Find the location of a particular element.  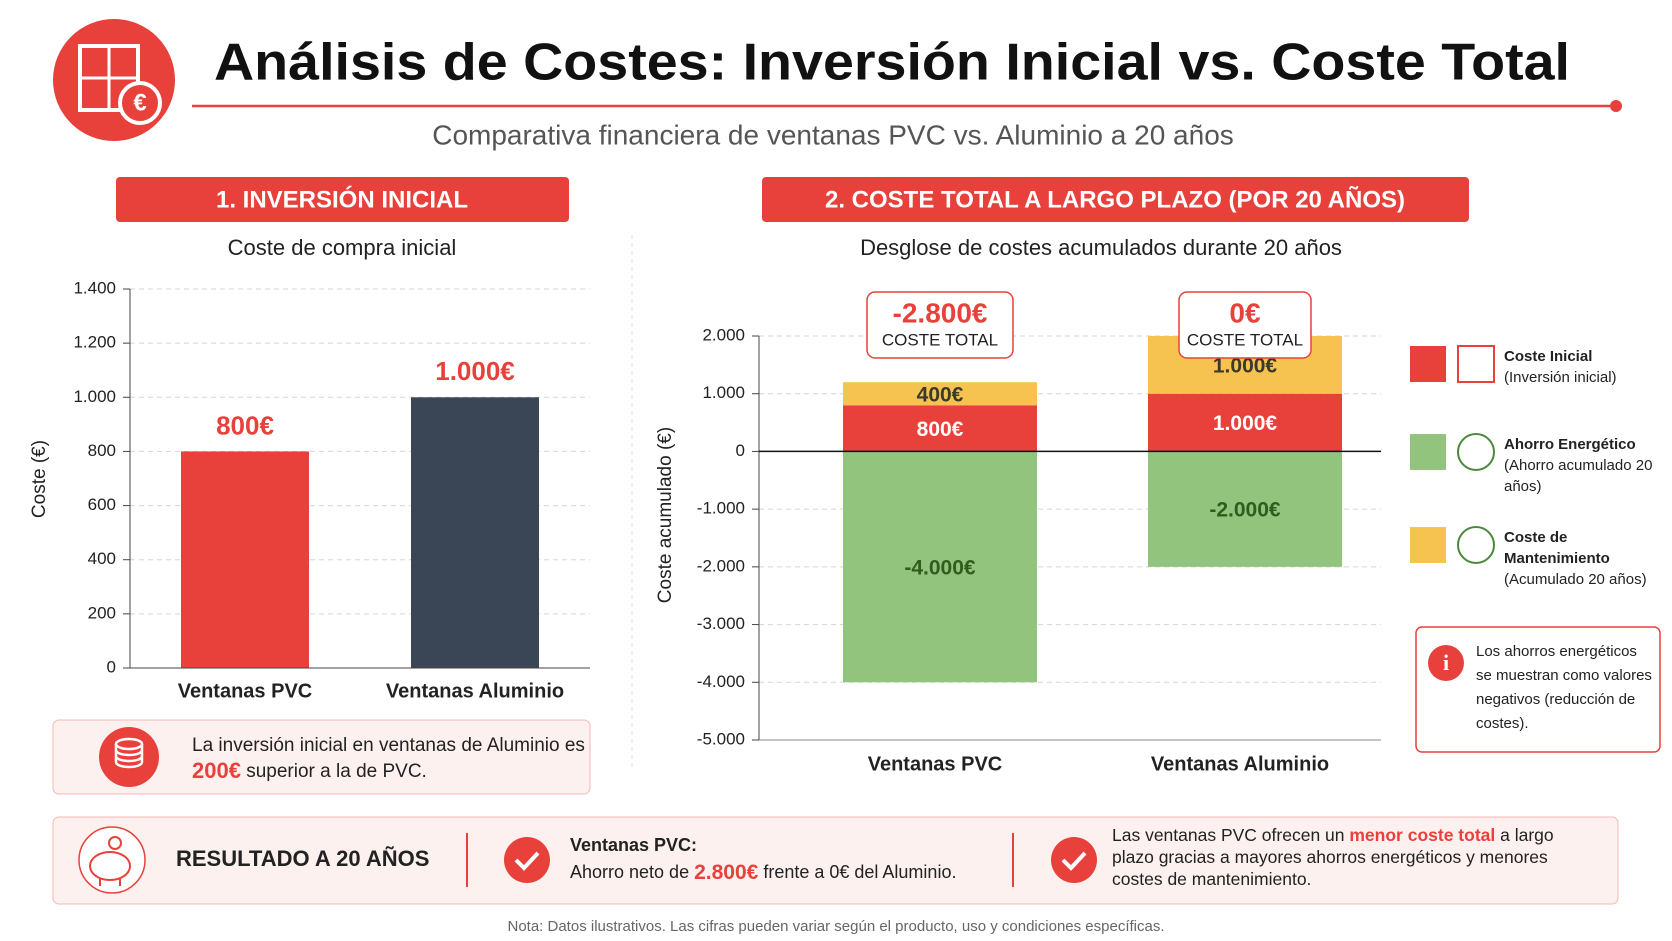

summary-part: Las ventanas PVC ofrecen un is located at coordinates (1231, 835).